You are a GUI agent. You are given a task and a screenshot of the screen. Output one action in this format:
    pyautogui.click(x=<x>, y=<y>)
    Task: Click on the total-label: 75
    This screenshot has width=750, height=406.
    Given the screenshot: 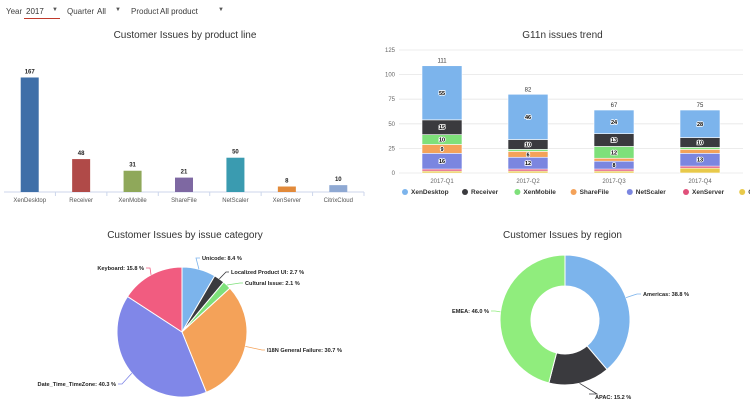 What is the action you would take?
    pyautogui.click(x=700, y=106)
    